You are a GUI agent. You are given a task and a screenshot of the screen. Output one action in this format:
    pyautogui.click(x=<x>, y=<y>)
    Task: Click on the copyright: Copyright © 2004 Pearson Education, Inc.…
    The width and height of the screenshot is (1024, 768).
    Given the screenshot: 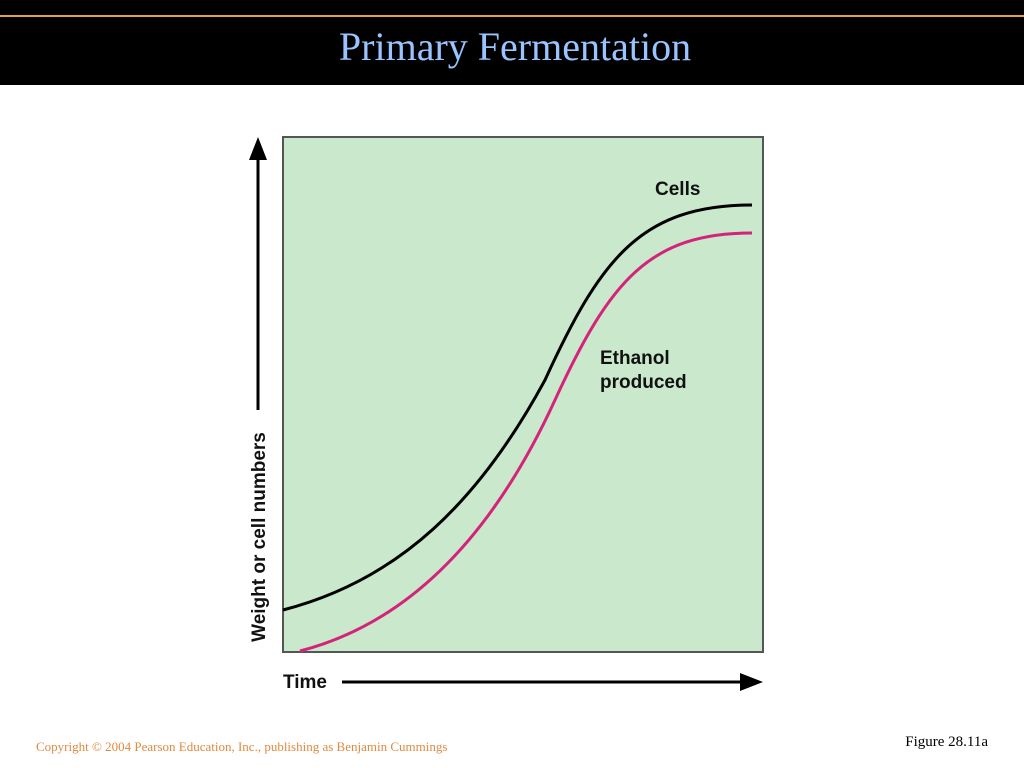 What is the action you would take?
    pyautogui.click(x=241, y=746)
    